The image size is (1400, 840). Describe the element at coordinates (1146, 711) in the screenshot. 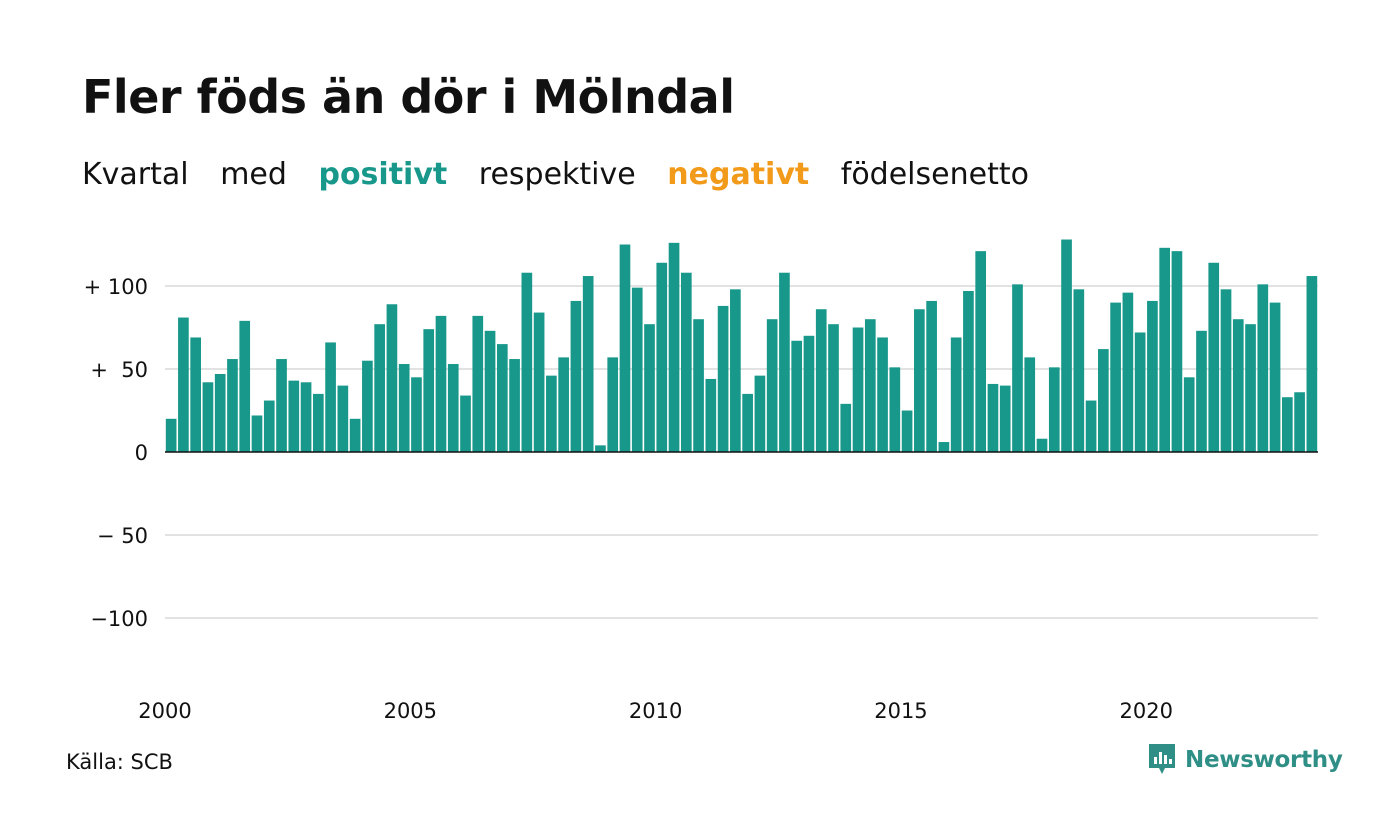

I see `x-tick-label: 2020` at that location.